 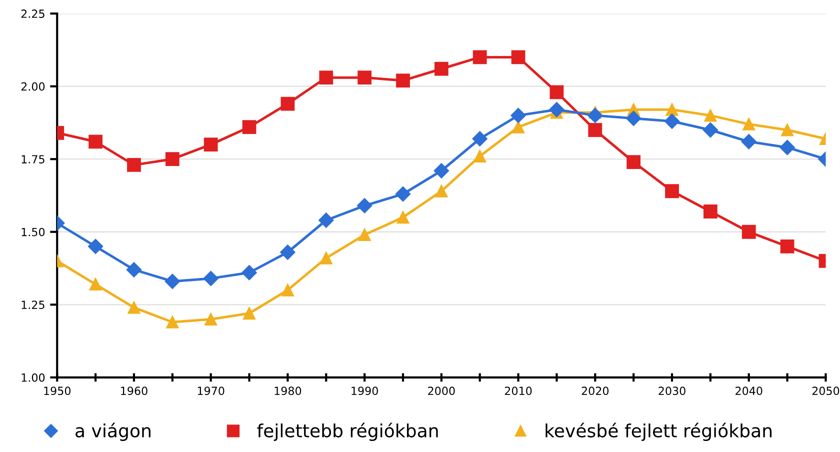 What do you see at coordinates (57, 391) in the screenshot?
I see `x-tick-label: 1950` at bounding box center [57, 391].